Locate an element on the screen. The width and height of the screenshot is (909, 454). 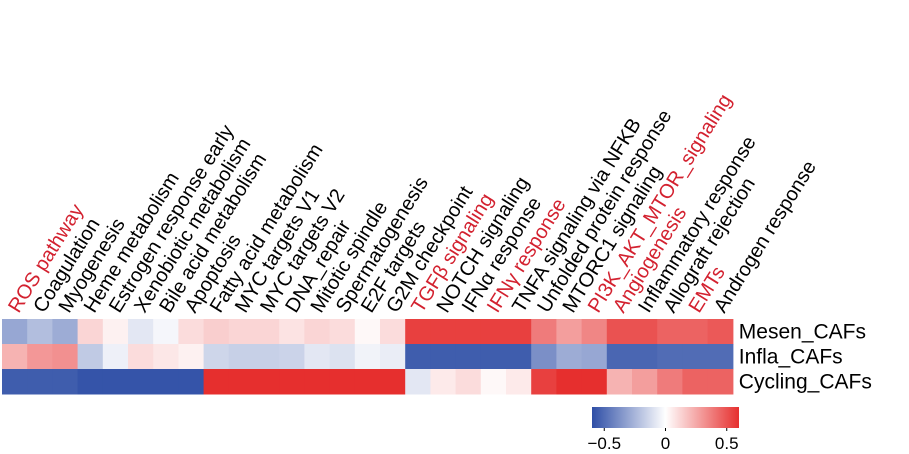
colorbar-tick-label: 0.5 is located at coordinates (727, 441).